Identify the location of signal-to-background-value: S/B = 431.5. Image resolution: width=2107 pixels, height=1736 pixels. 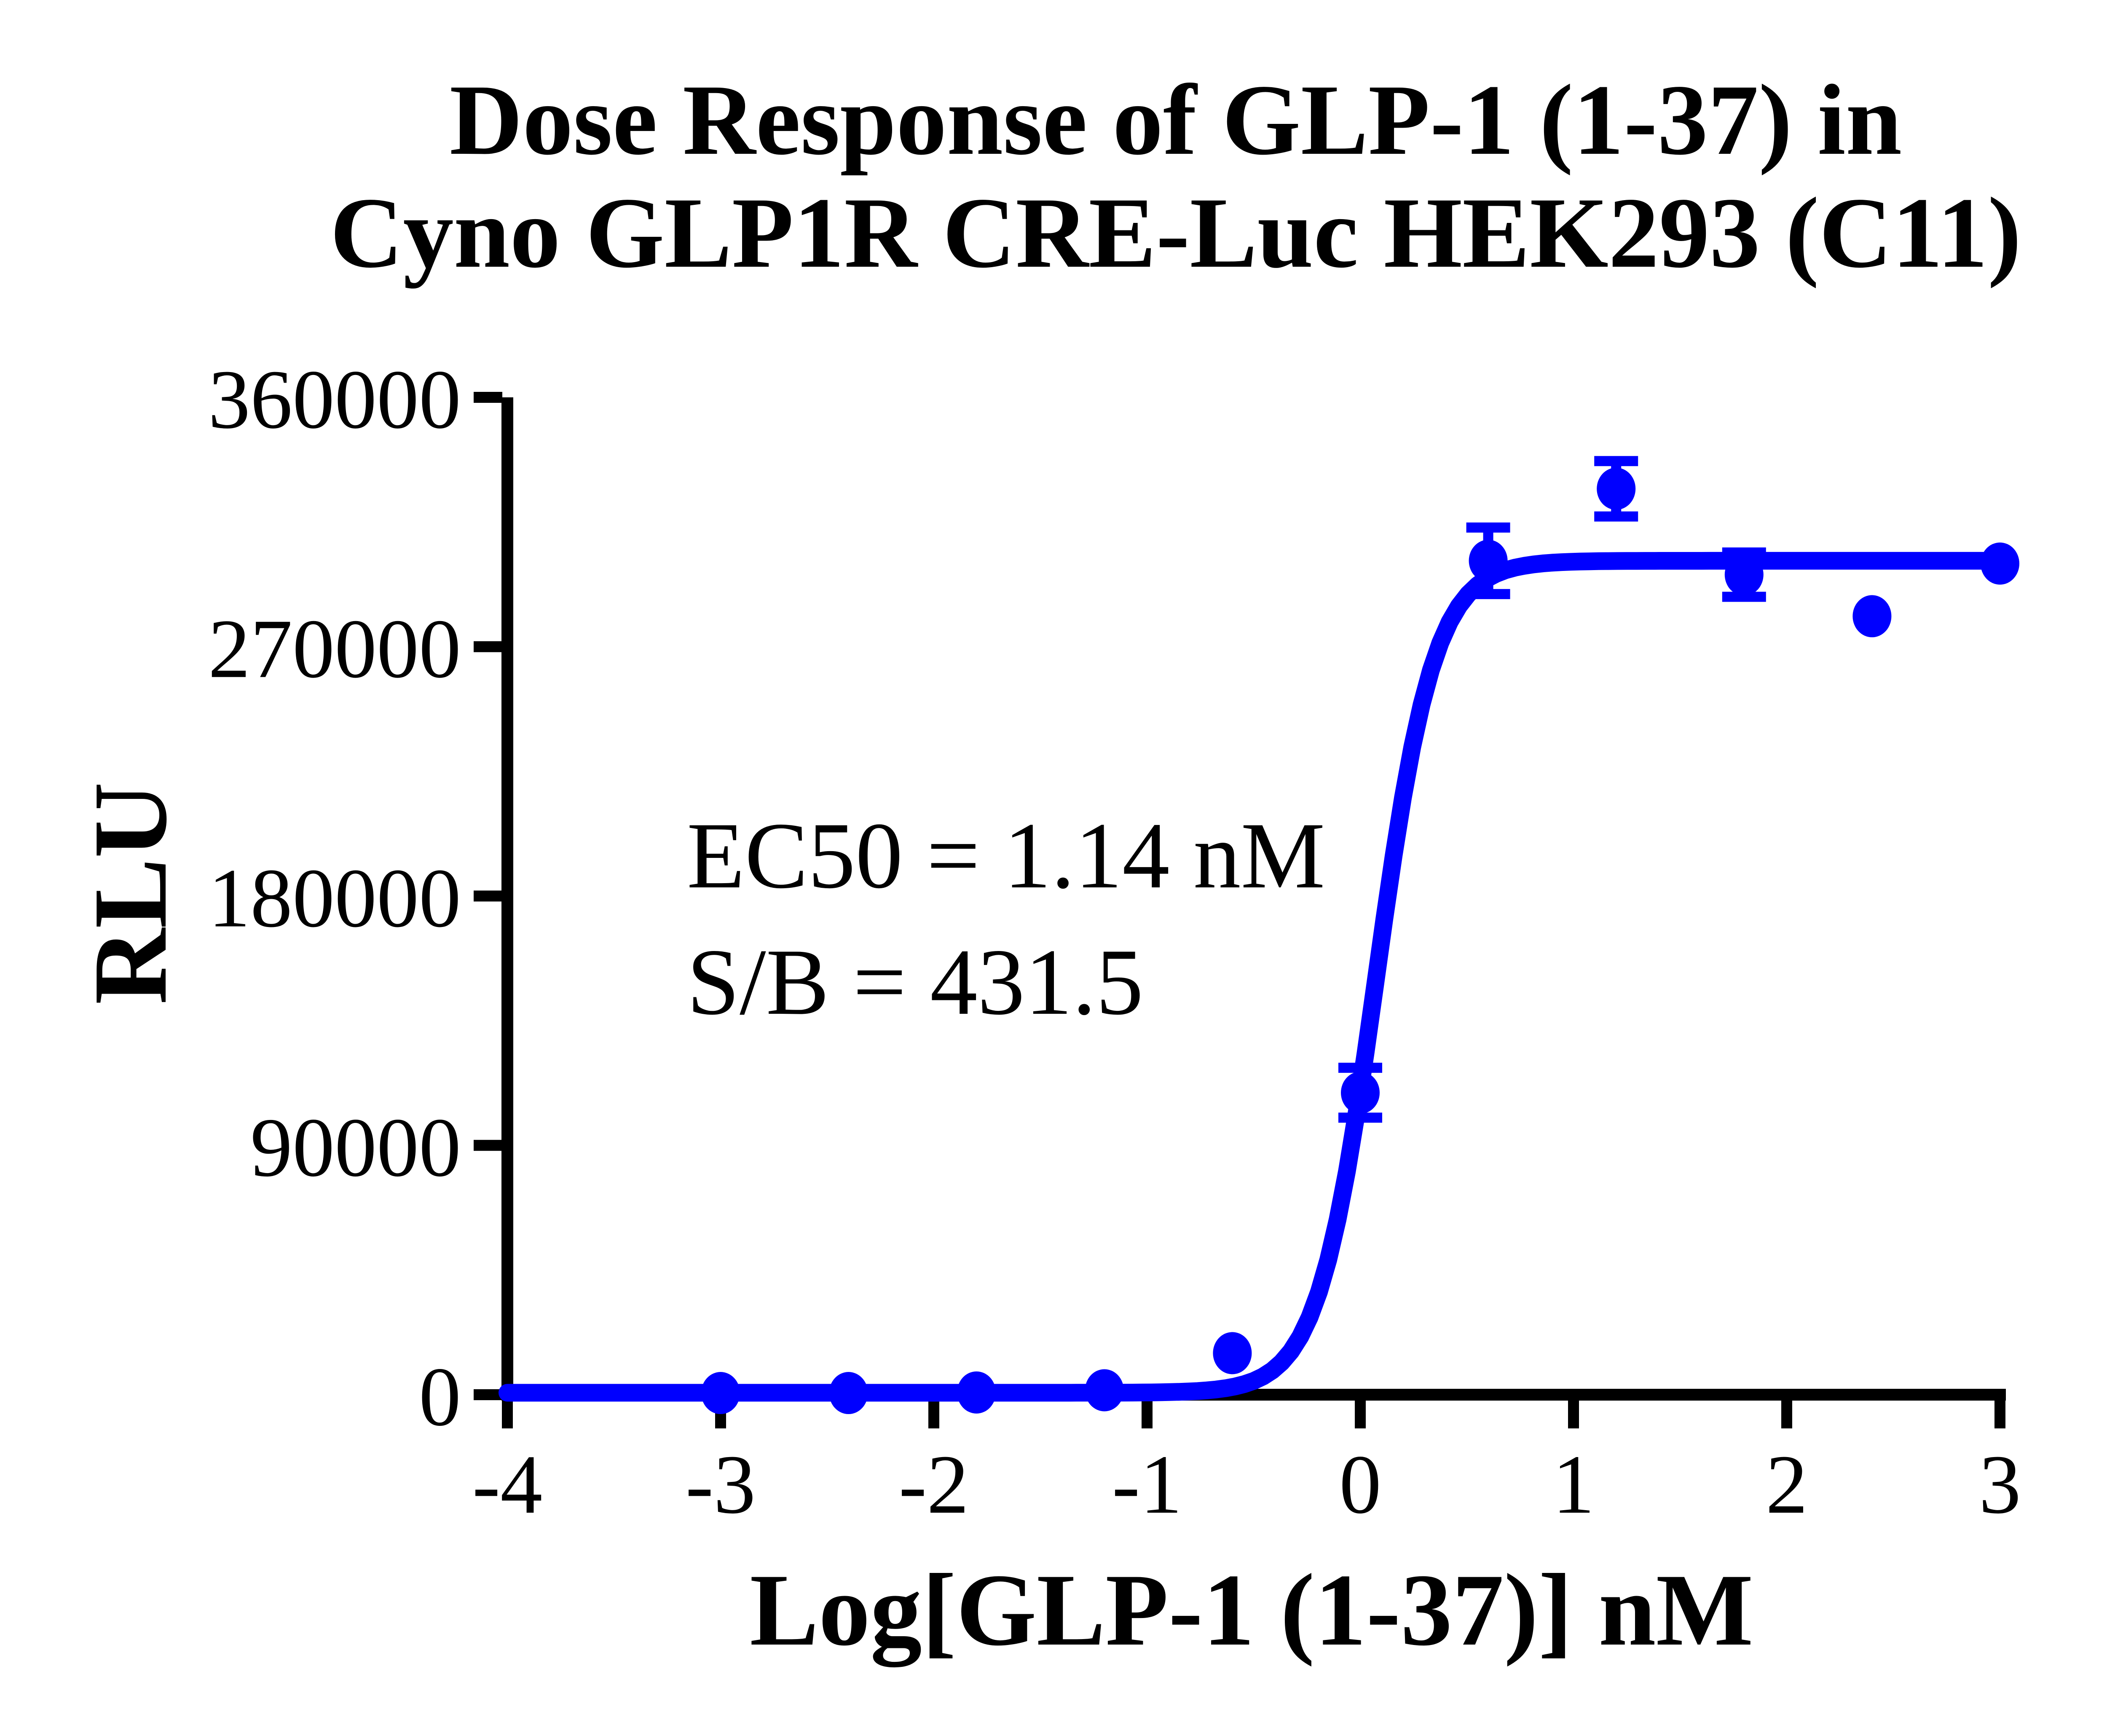
(915, 981).